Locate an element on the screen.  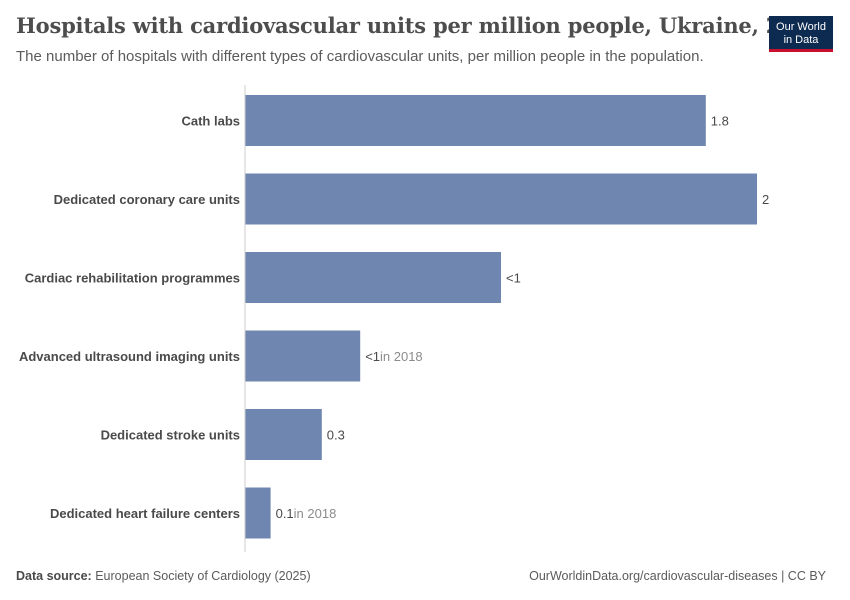
category-label: Dedicated coronary care units is located at coordinates (147, 199).